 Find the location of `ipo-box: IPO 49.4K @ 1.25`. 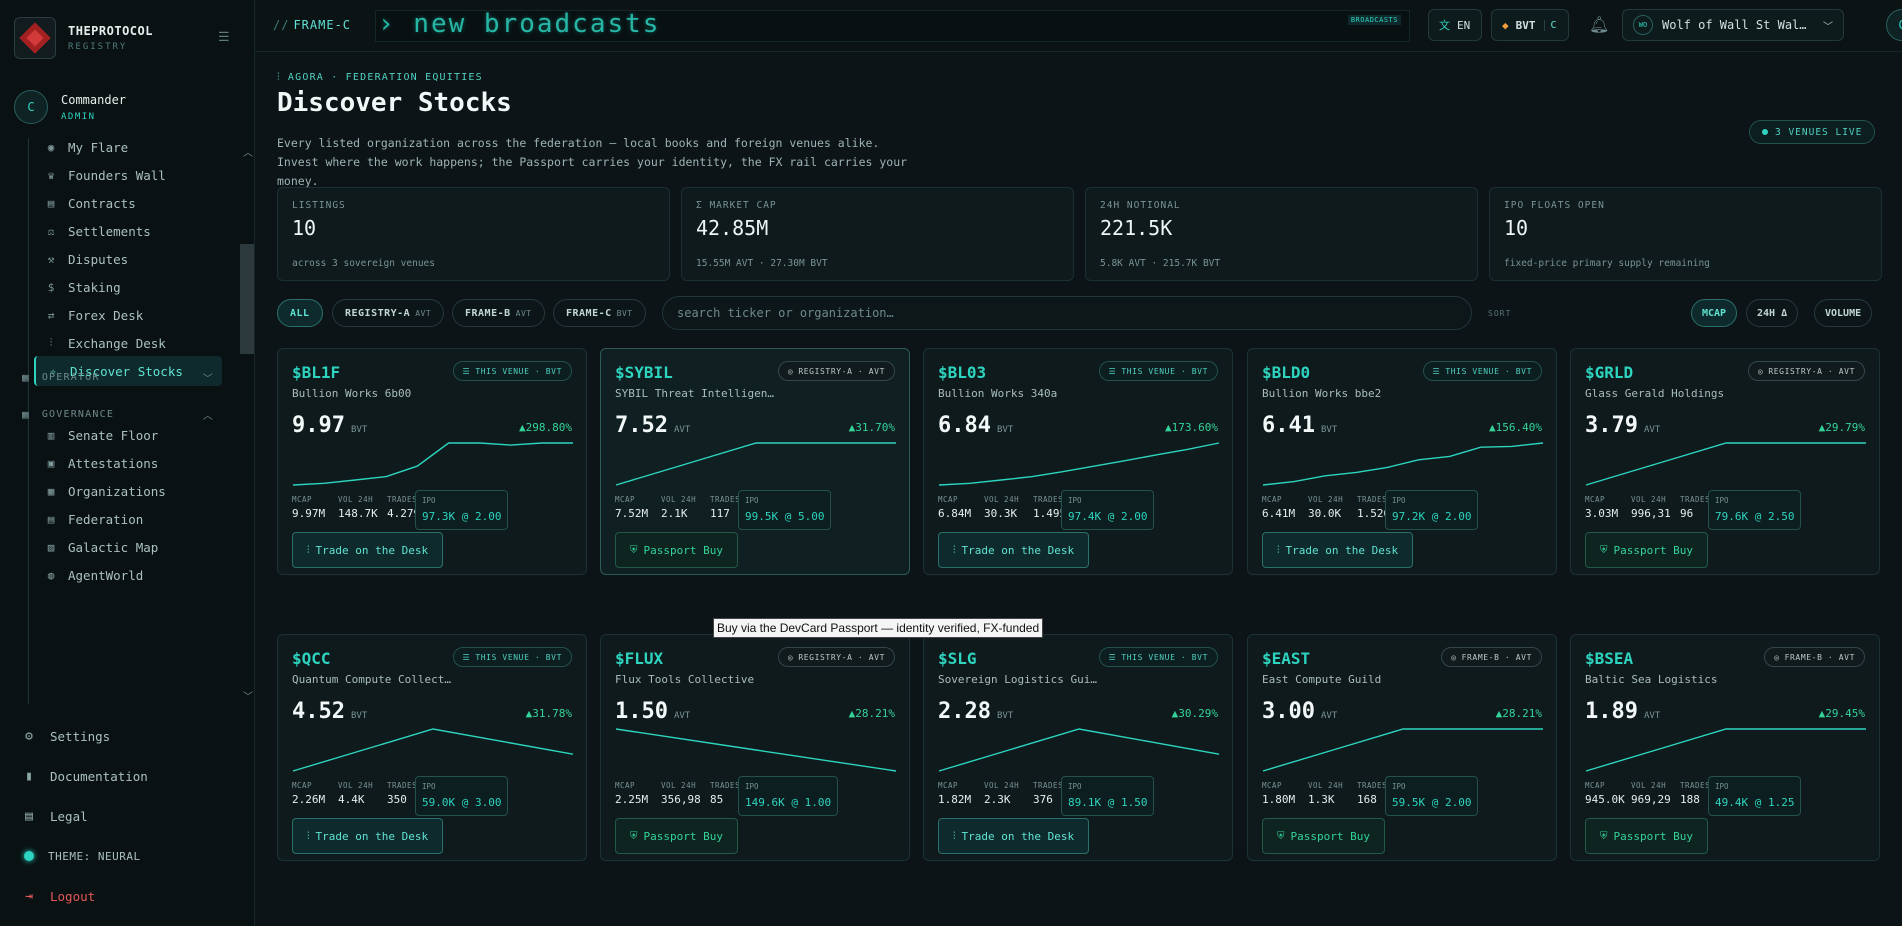

ipo-box: IPO 49.4K @ 1.25 is located at coordinates (1755, 796).